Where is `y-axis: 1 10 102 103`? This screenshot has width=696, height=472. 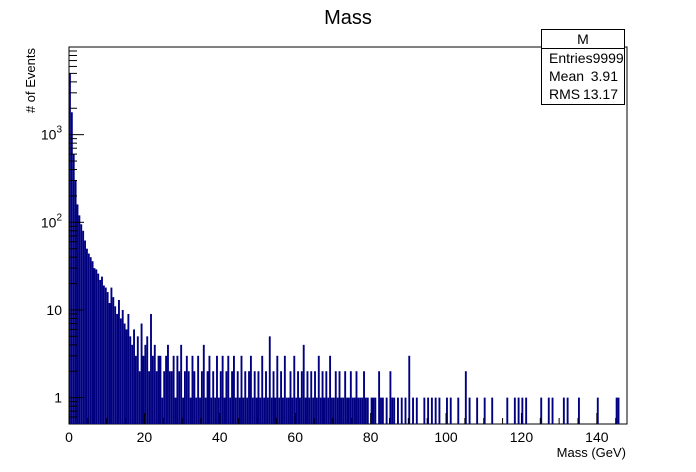 y-axis: 1 10 102 103 is located at coordinates (62, 234).